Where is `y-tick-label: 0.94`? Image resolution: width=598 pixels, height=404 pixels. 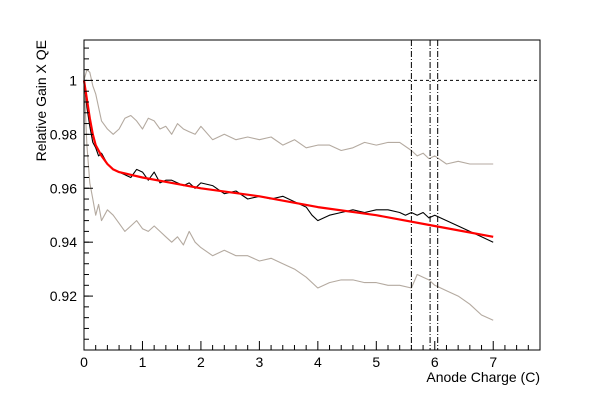 y-tick-label: 0.94 is located at coordinates (63, 242).